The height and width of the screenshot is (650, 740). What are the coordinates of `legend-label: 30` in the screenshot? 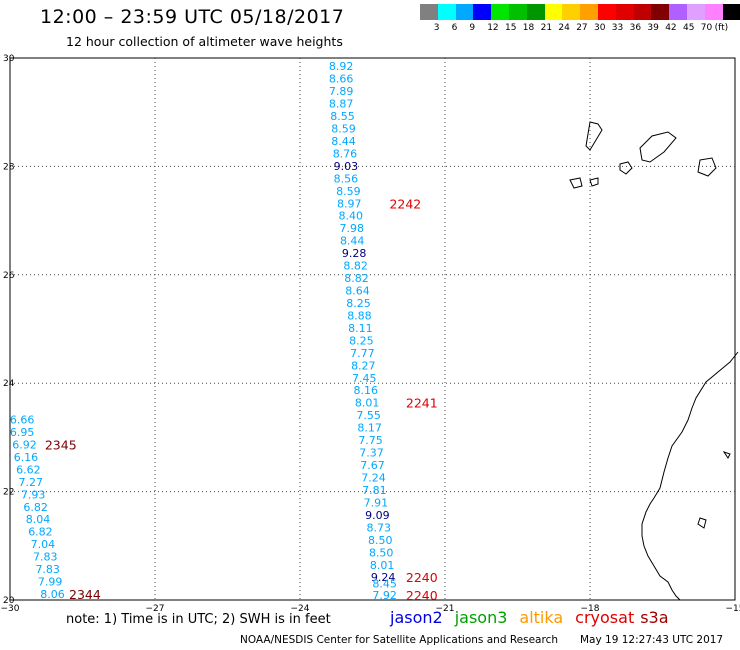 It's located at (600, 28).